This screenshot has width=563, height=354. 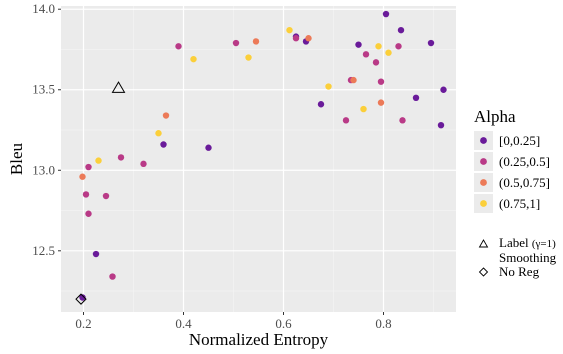 What do you see at coordinates (83, 323) in the screenshot?
I see `x-tick-label: 0.2` at bounding box center [83, 323].